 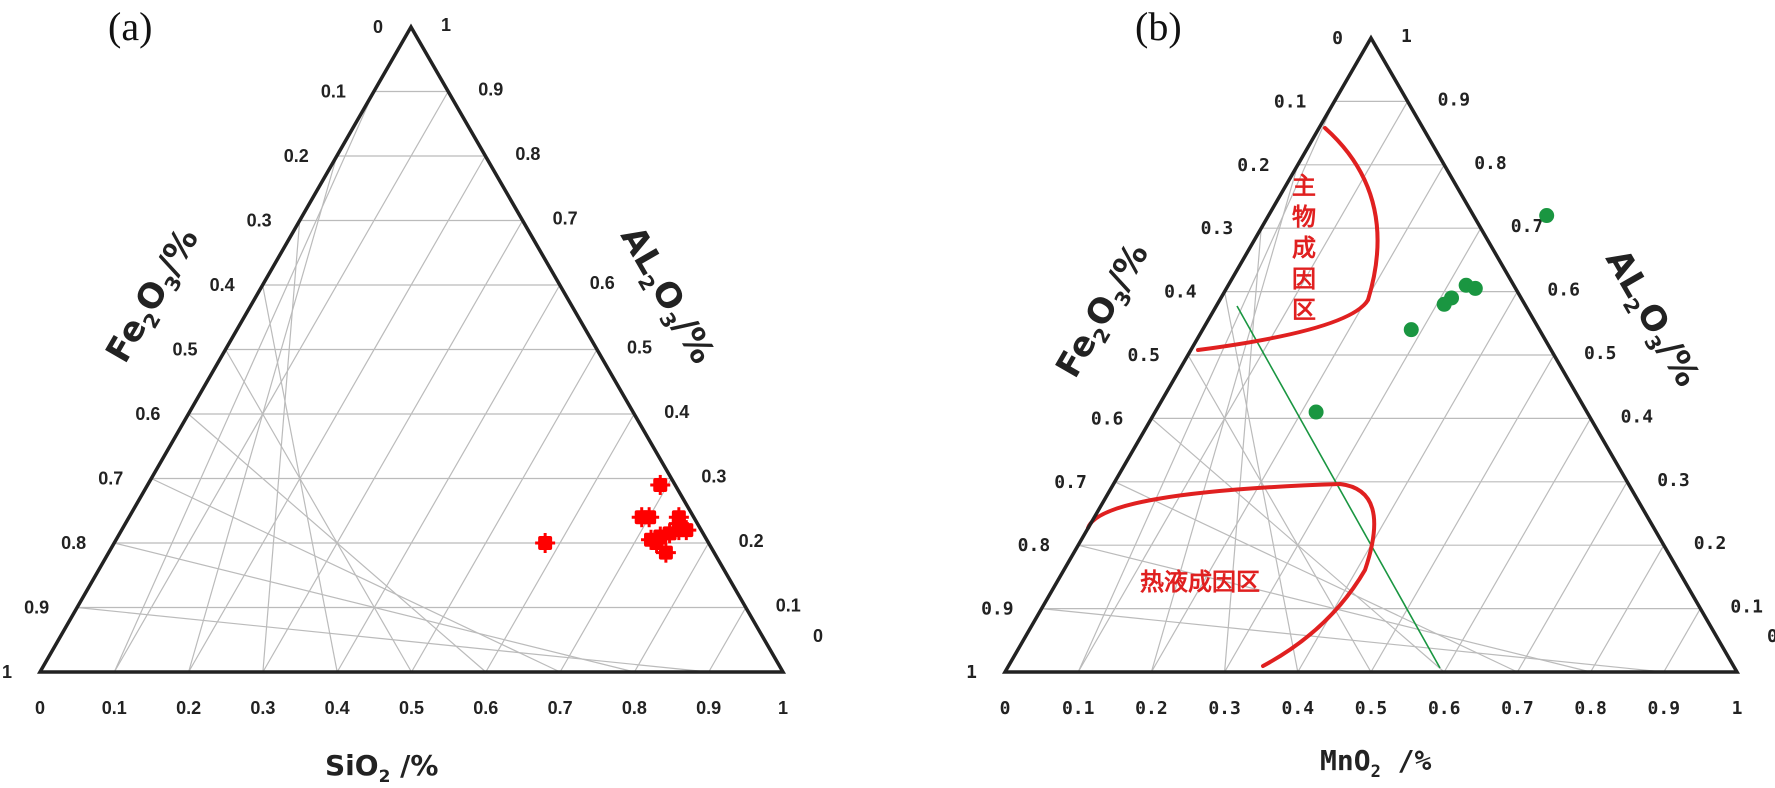 I want to click on panel-b-right-tick: 0.2, so click(x=1710, y=543).